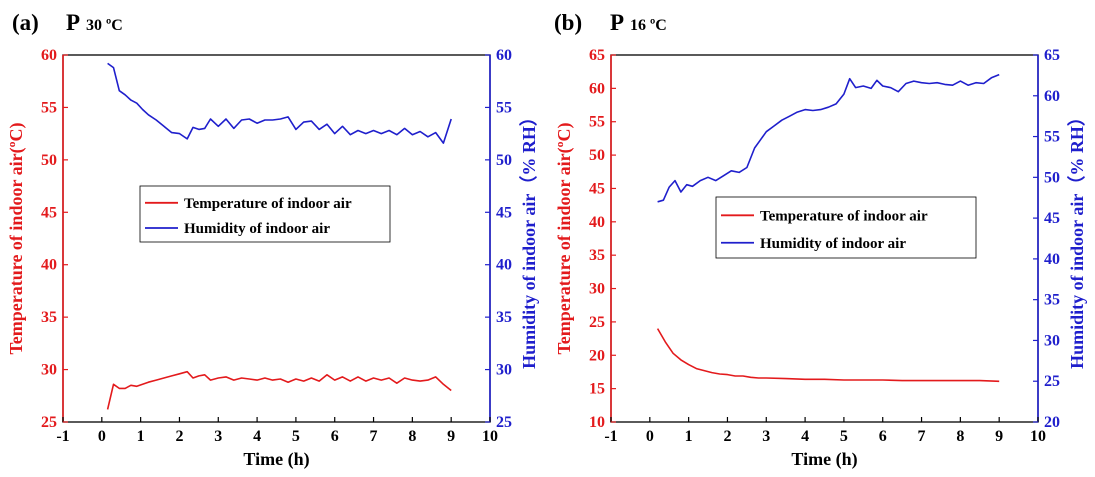  What do you see at coordinates (25, 22) in the screenshot?
I see `panel-a-label: (a)` at bounding box center [25, 22].